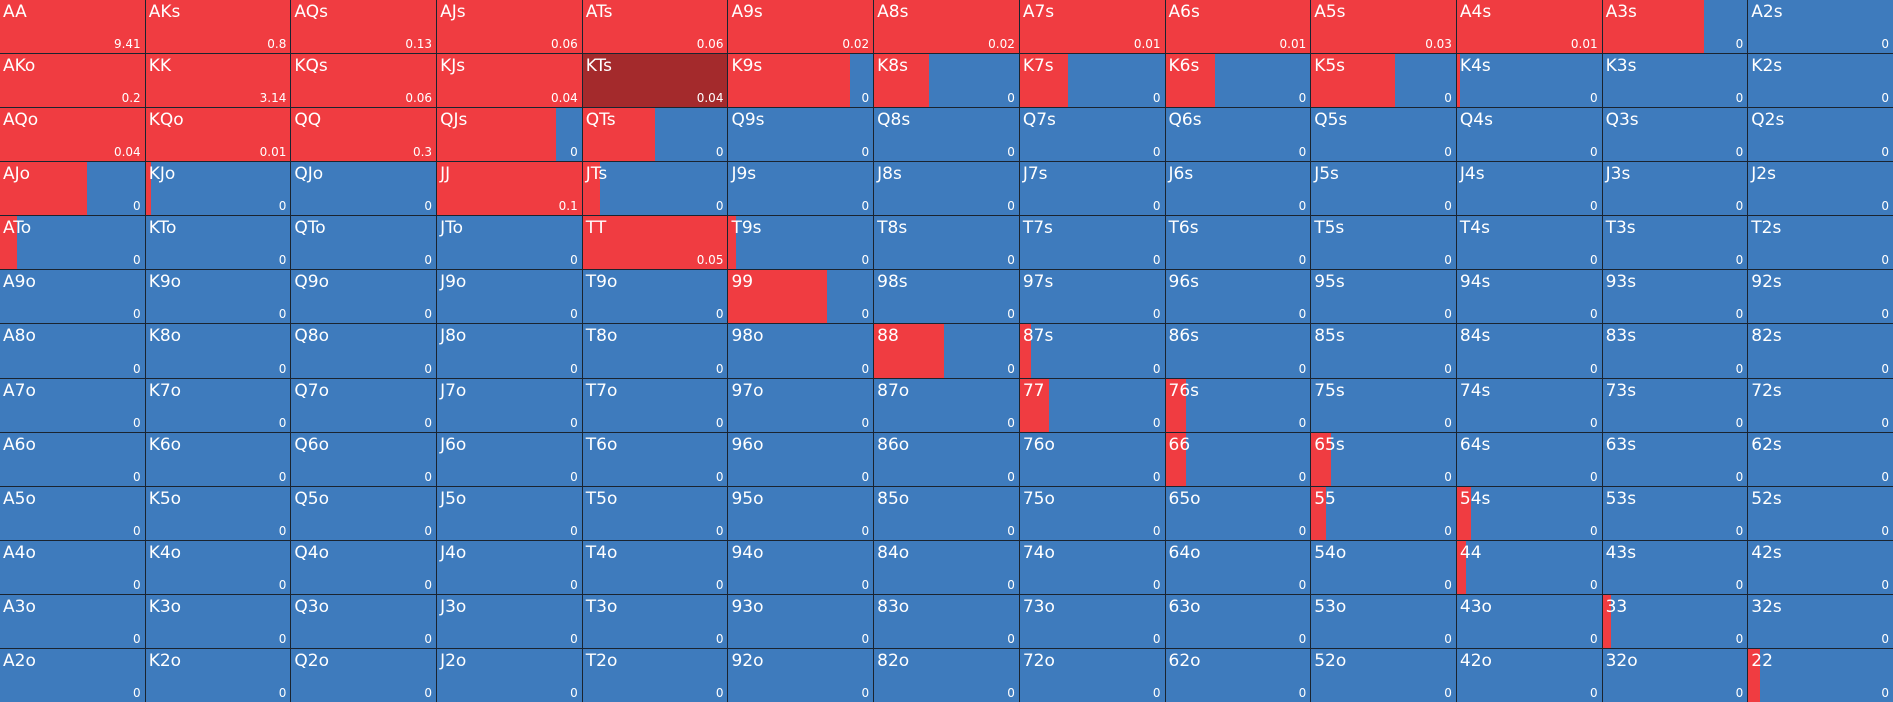 This screenshot has height=702, width=1893. I want to click on hand-cell: 66 0, so click(1238, 459).